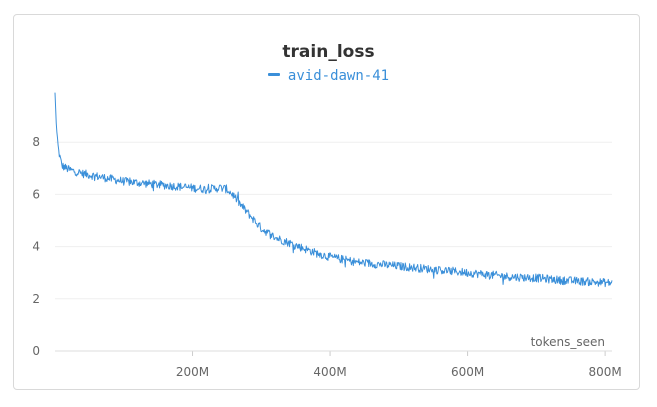  I want to click on legend: avid-dawn-41, so click(328, 76).